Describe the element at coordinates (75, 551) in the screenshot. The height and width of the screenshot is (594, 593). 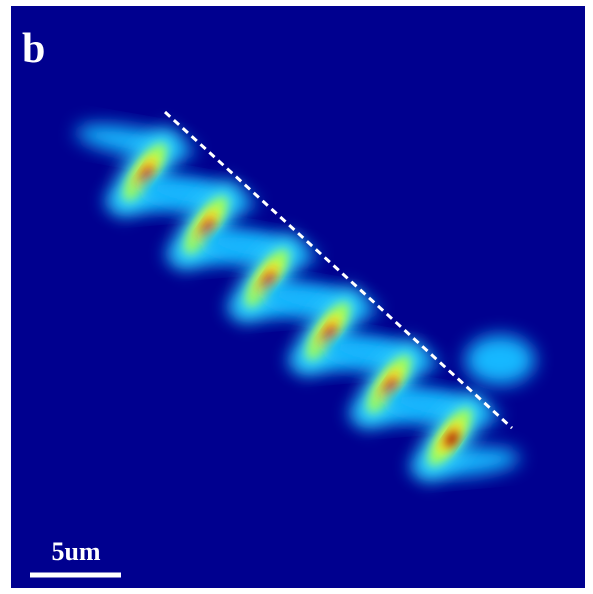
I see `scale-bar-label: 5um` at that location.